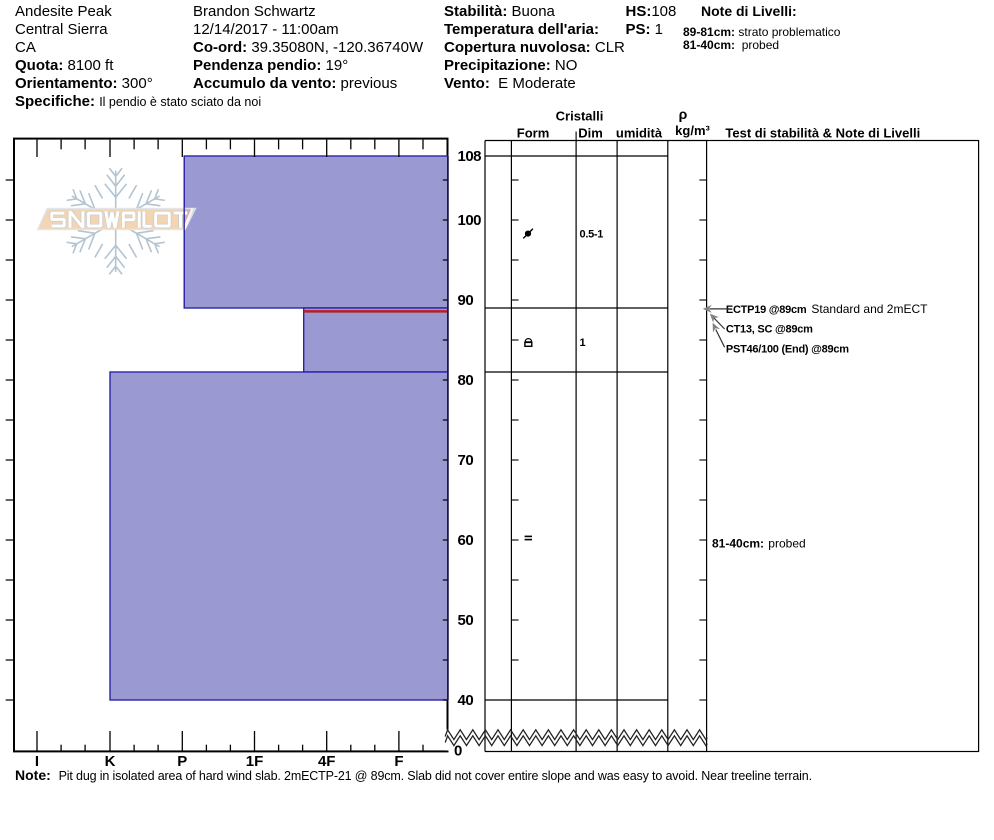 Image resolution: width=994 pixels, height=840 pixels. I want to click on svg-text: Standard and 2mECT, so click(869, 309).